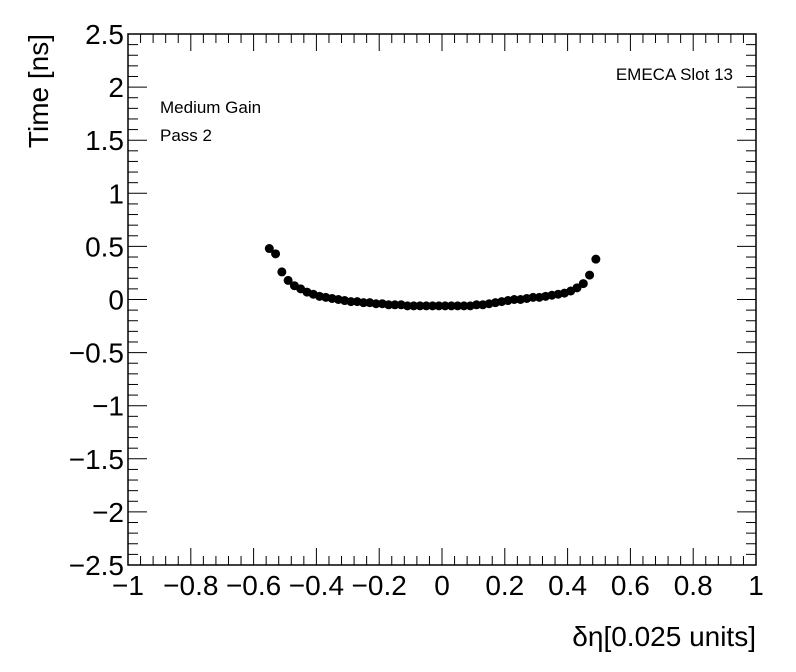  Describe the element at coordinates (104, 246) in the screenshot. I see `y-tick-label: 0.5` at that location.